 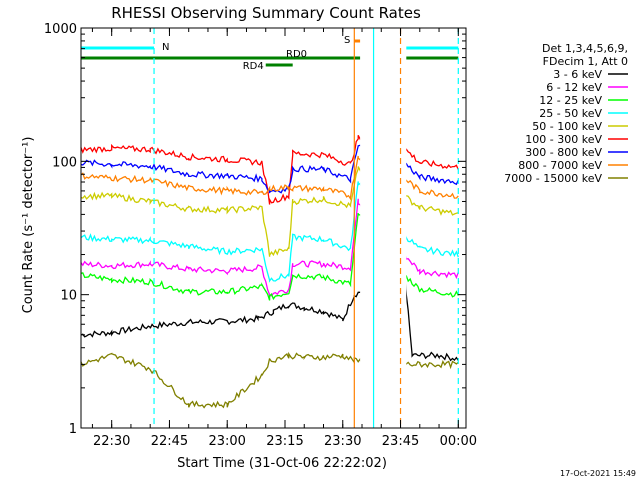 I want to click on y-axis-label: Count Rate (s⁻¹ detector⁻¹), so click(x=28, y=225).